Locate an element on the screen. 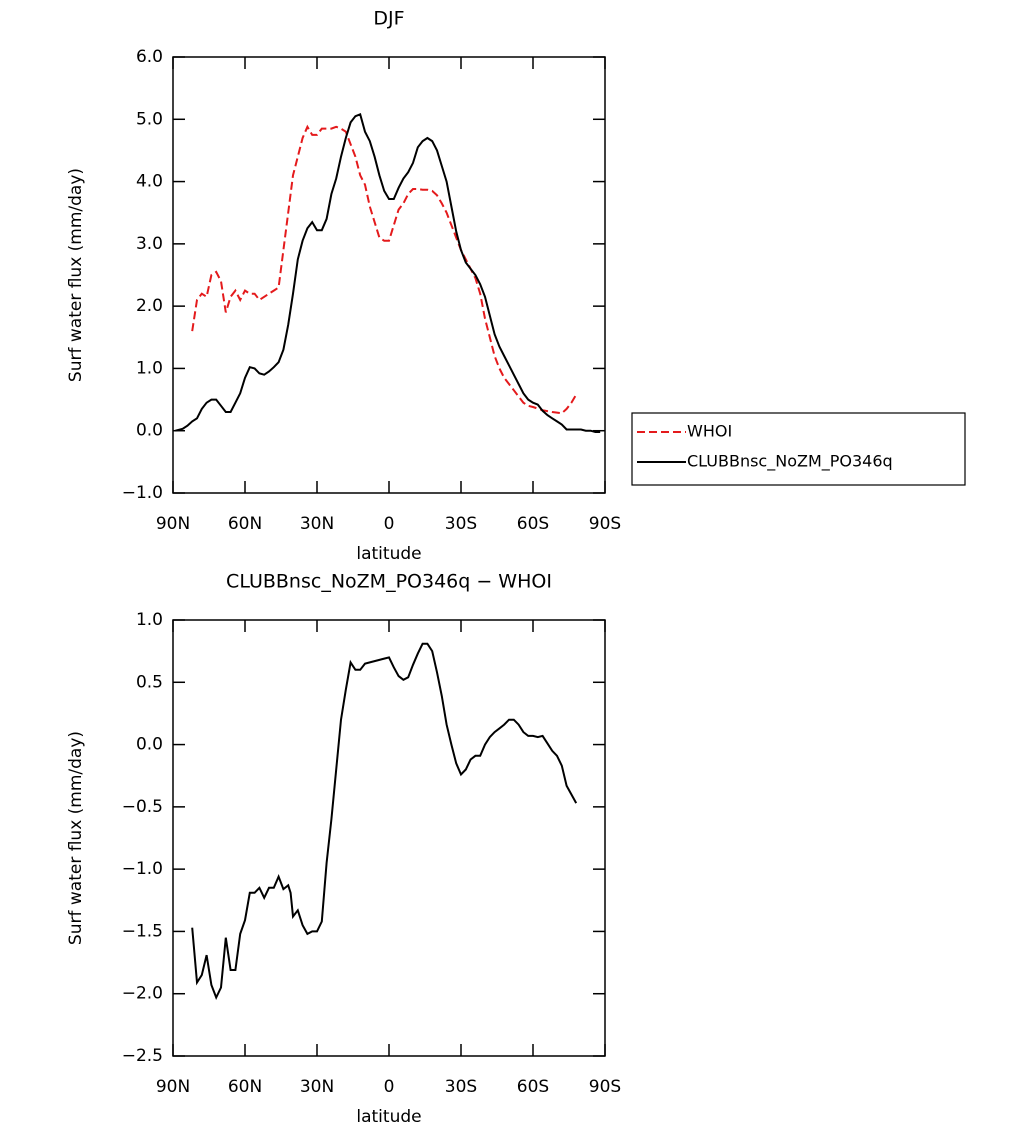 This screenshot has width=1030, height=1130. y-tick-label: −2.5 is located at coordinates (142, 1056).